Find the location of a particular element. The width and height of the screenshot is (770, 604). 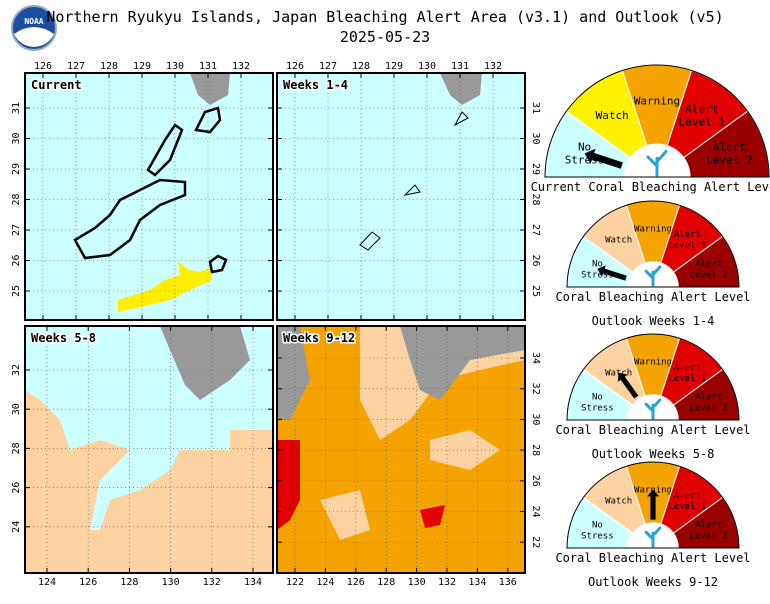

logo-text: NOAA is located at coordinates (33, 21).